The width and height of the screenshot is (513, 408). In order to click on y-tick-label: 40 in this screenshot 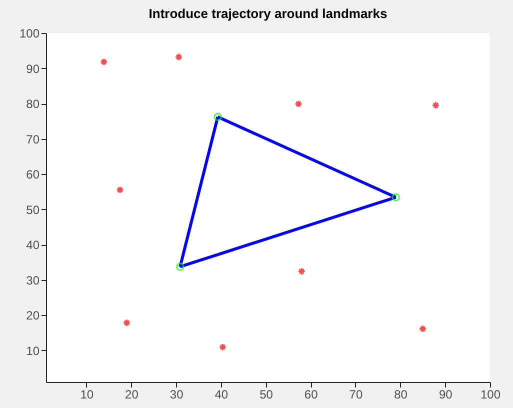, I will do `click(33, 245)`.